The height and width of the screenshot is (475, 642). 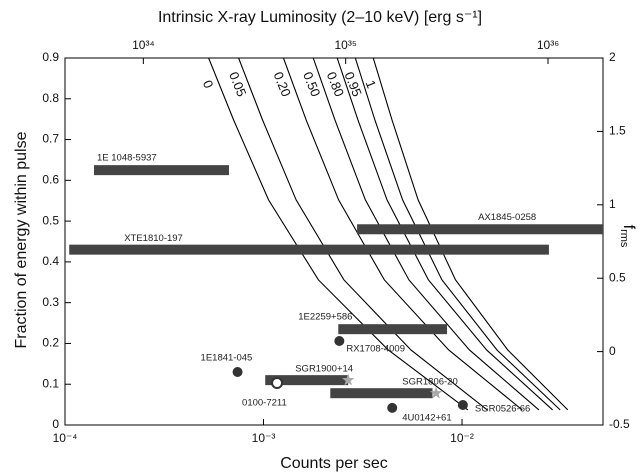 I want to click on x2-tick-label: 10³⁶, so click(x=548, y=45).